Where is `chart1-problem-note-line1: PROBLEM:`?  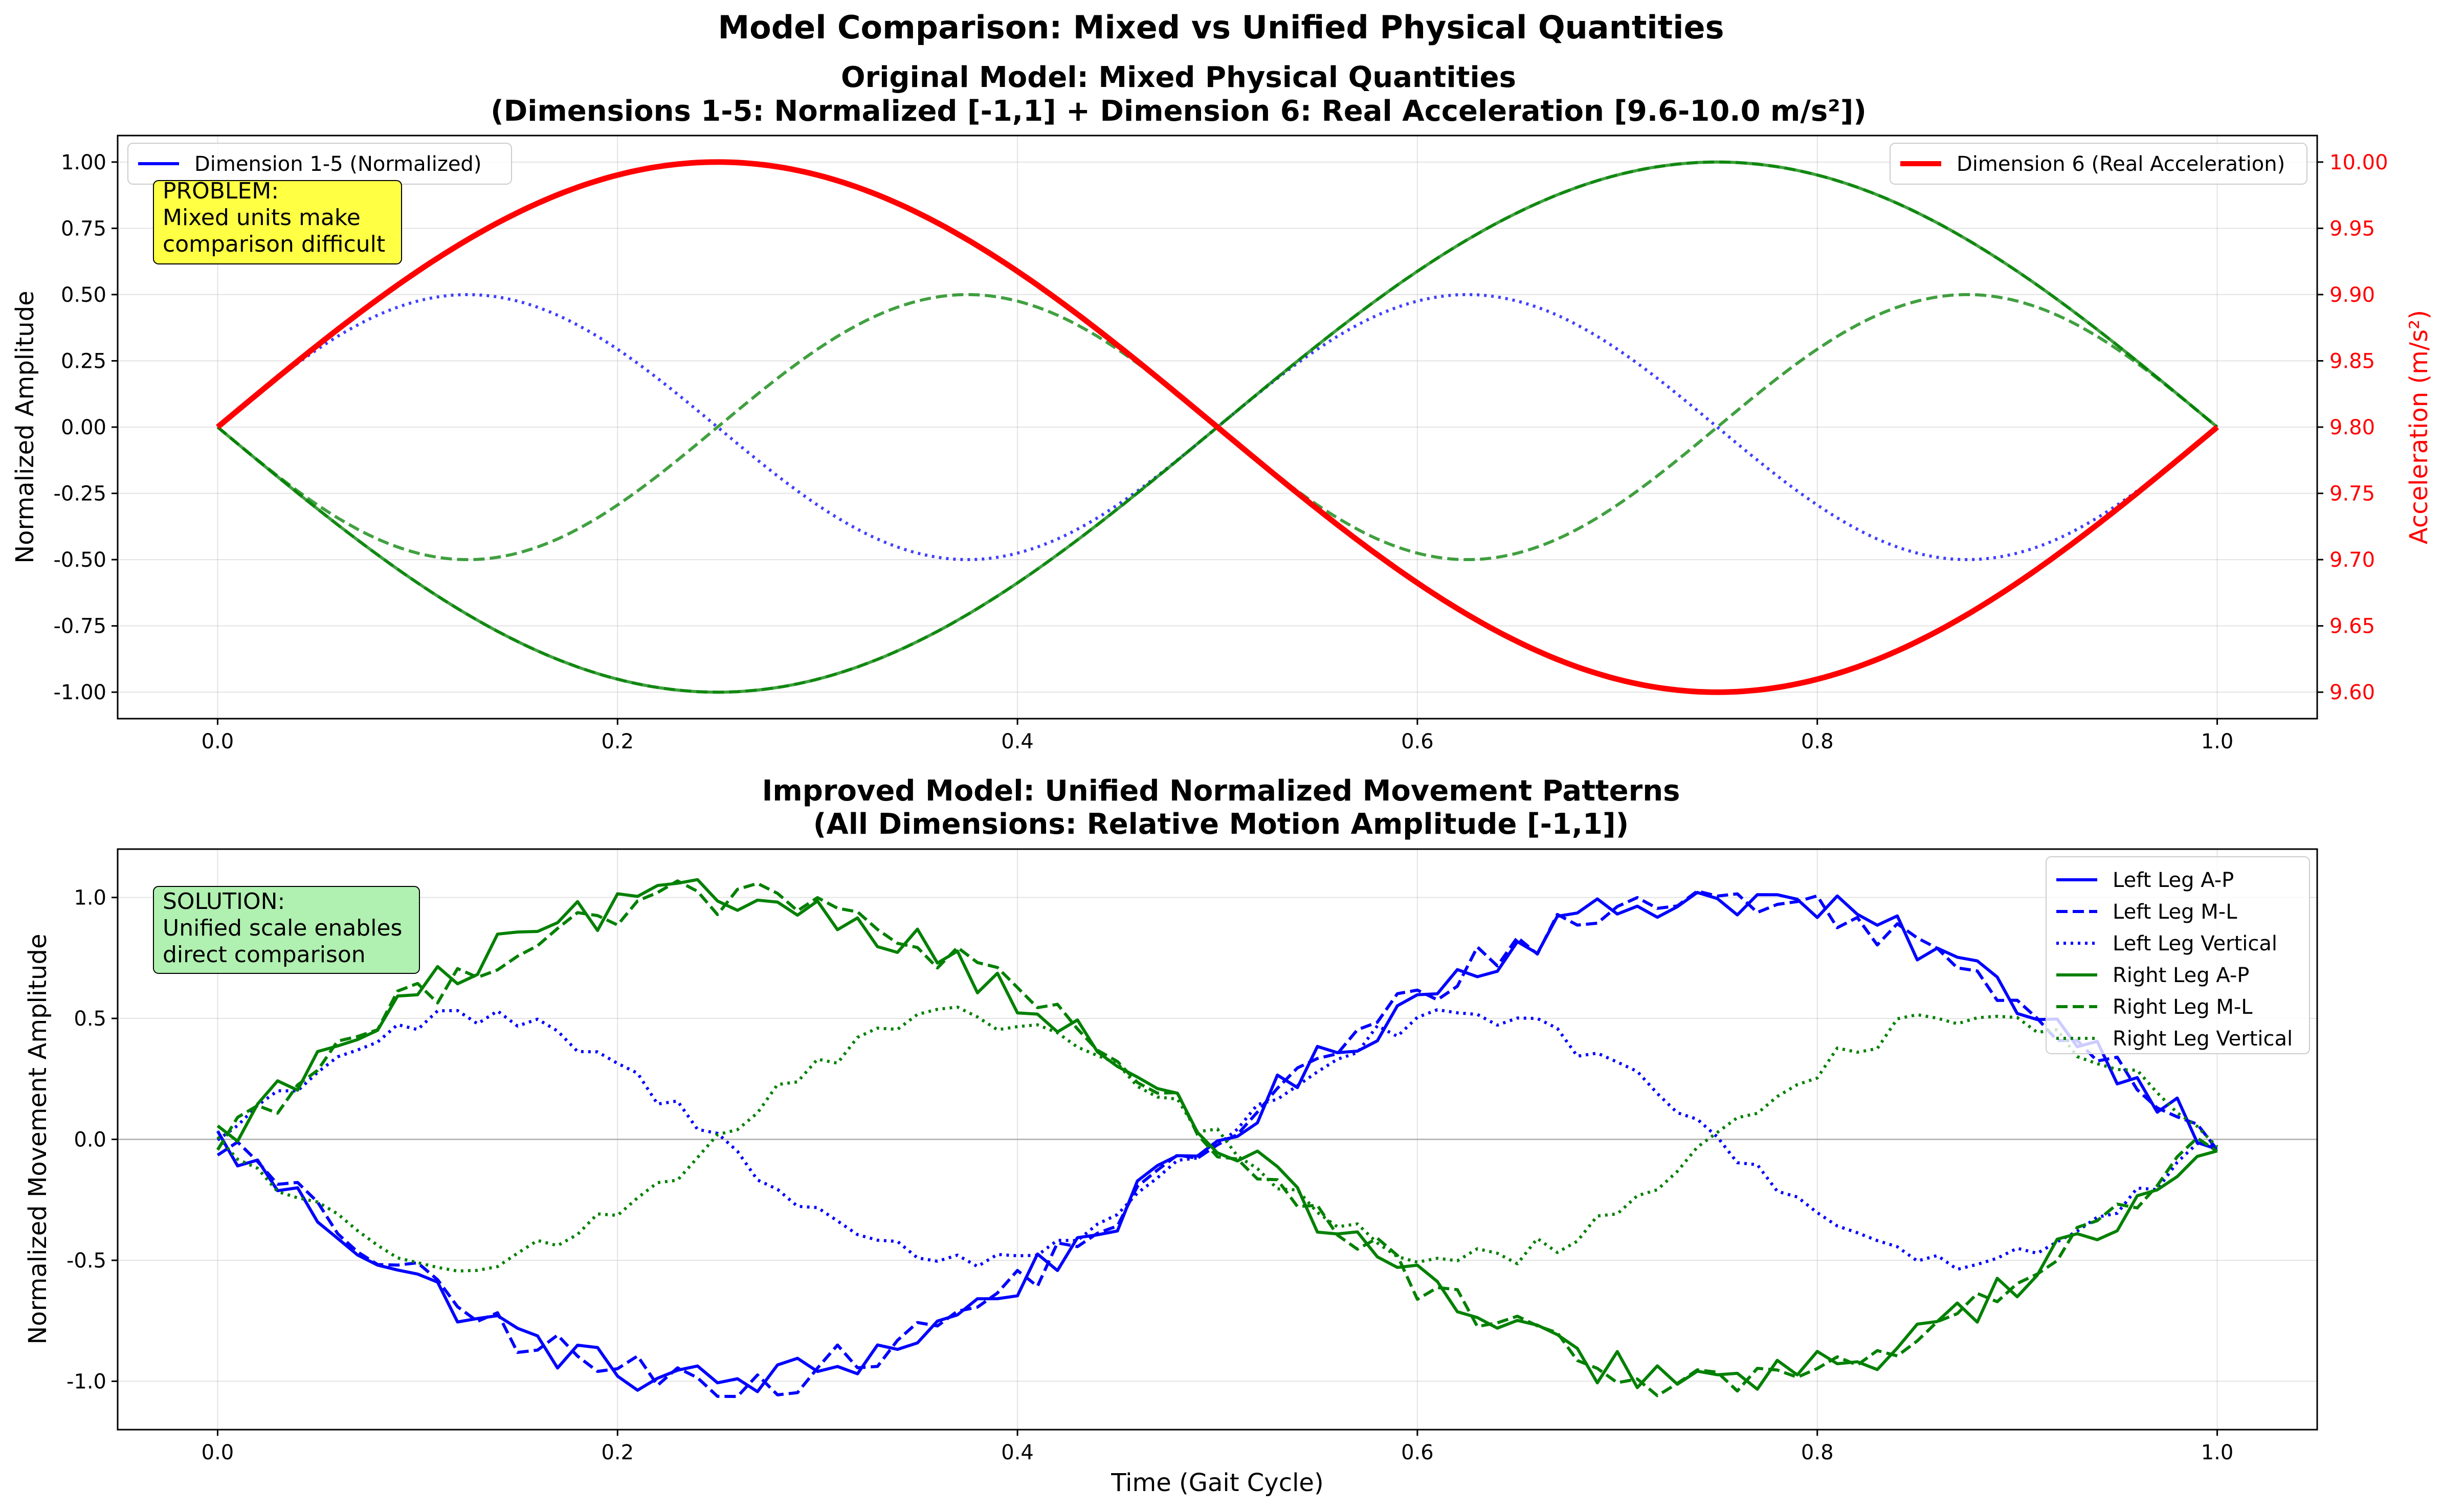 chart1-problem-note-line1: PROBLEM: is located at coordinates (221, 191).